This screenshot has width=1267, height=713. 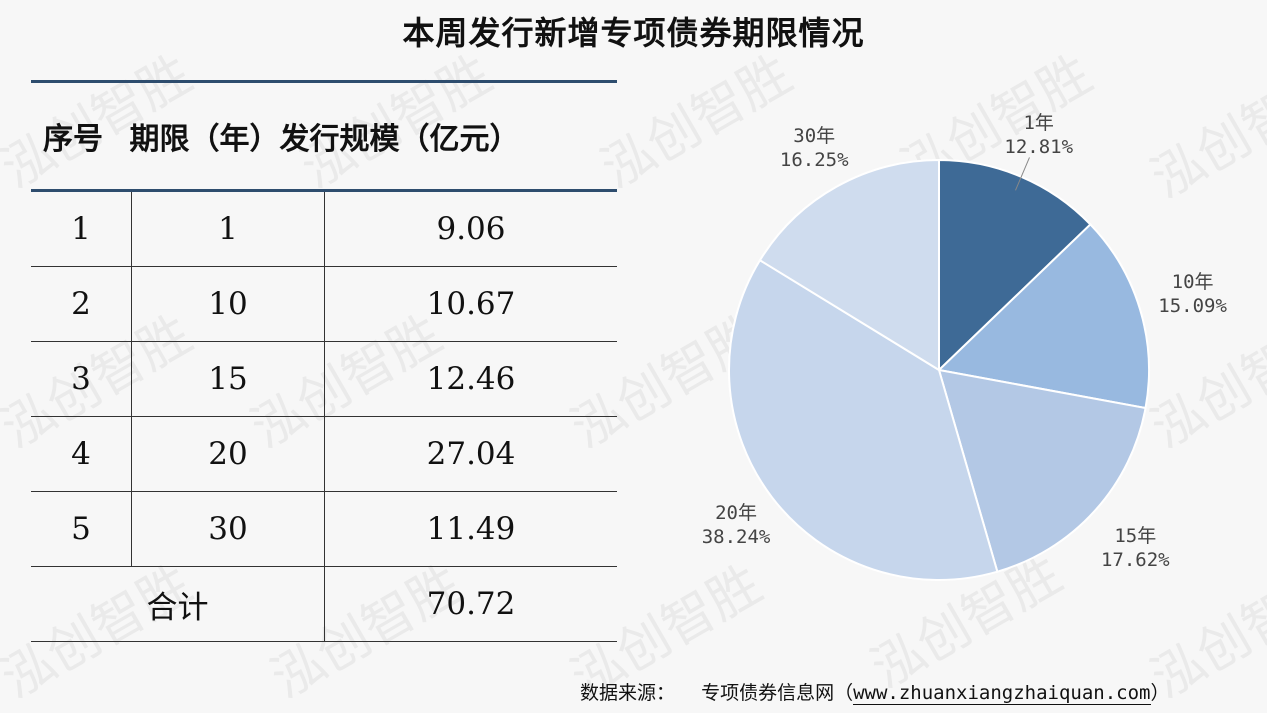 I want to click on pie-label-category: 30年, so click(x=814, y=135).